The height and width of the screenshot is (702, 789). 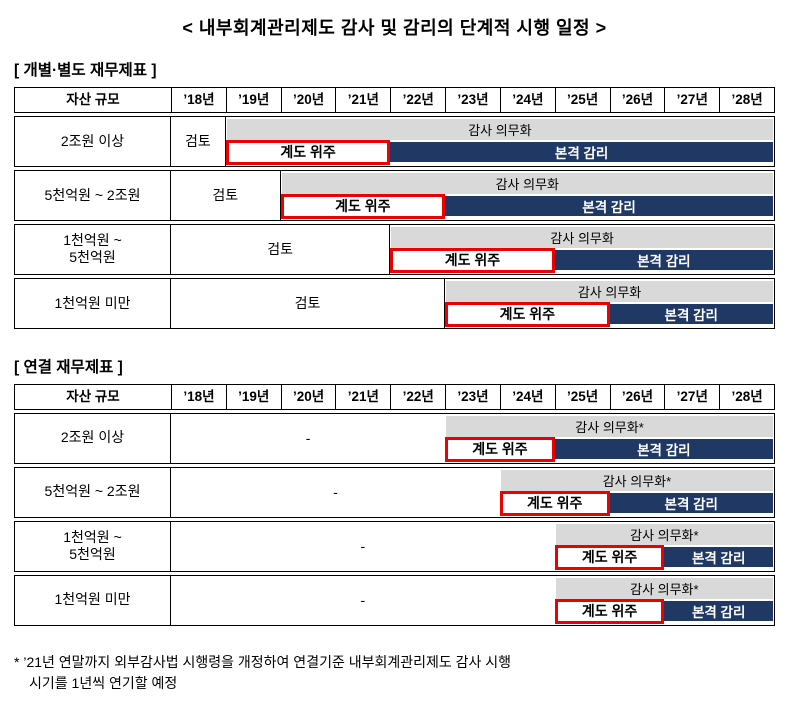 I want to click on schedule-row: 5천억원 ~ 2조원 검토 감사 의무화 계도 위주 본격 감리, so click(x=394, y=195).